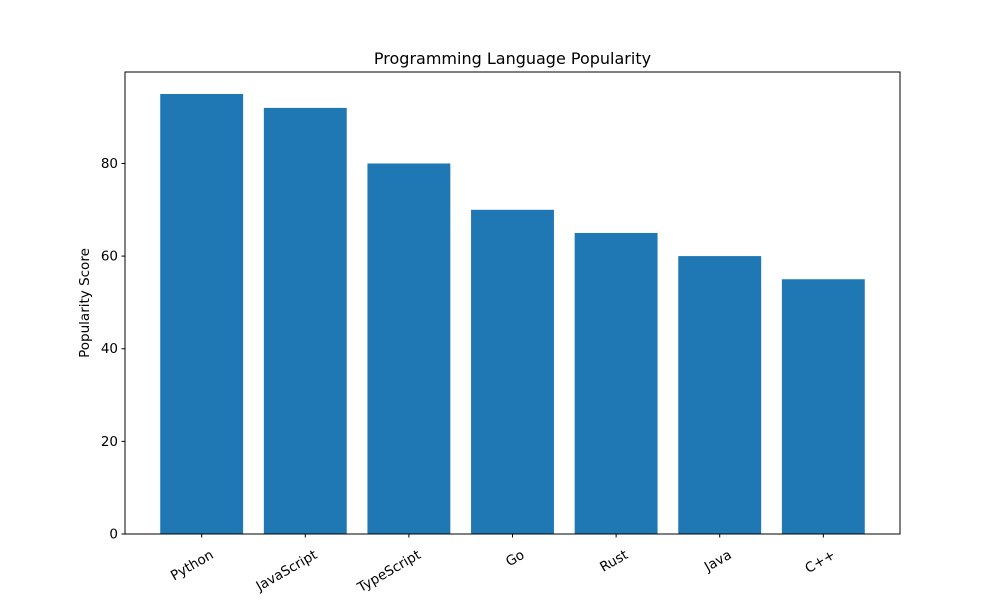 This screenshot has height=604, width=1000. Describe the element at coordinates (202, 314) in the screenshot. I see `bar-python` at that location.